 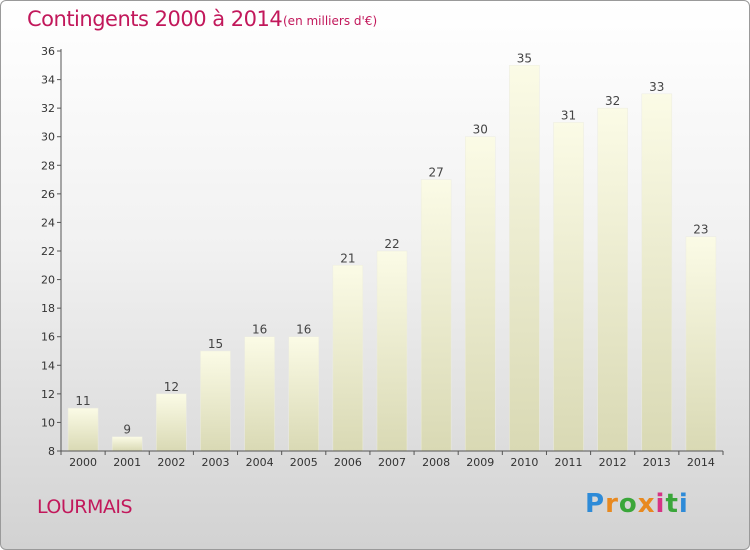 I want to click on commune-name: LOURMAIS, so click(x=85, y=507).